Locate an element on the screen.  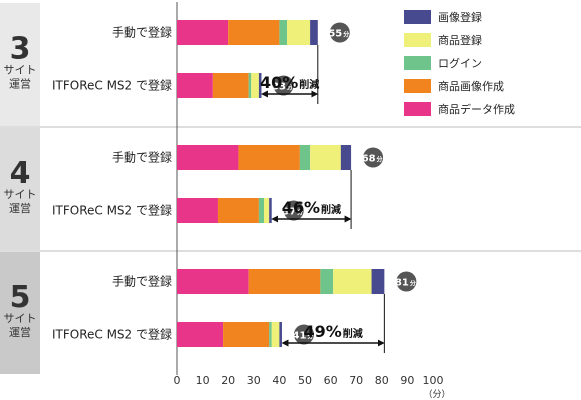
reduction-percent: 49% is located at coordinates (323, 331).